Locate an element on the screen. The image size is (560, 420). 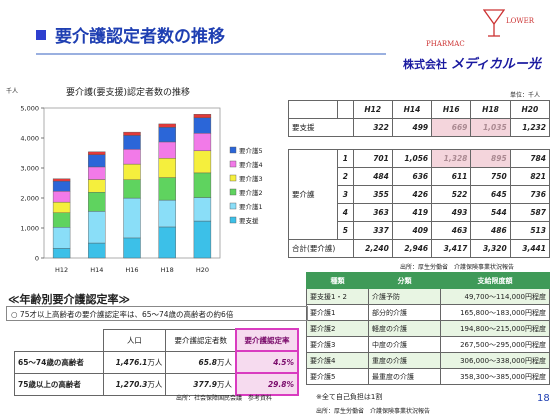
logo-text-lower: LOWER is located at coordinates (520, 21).